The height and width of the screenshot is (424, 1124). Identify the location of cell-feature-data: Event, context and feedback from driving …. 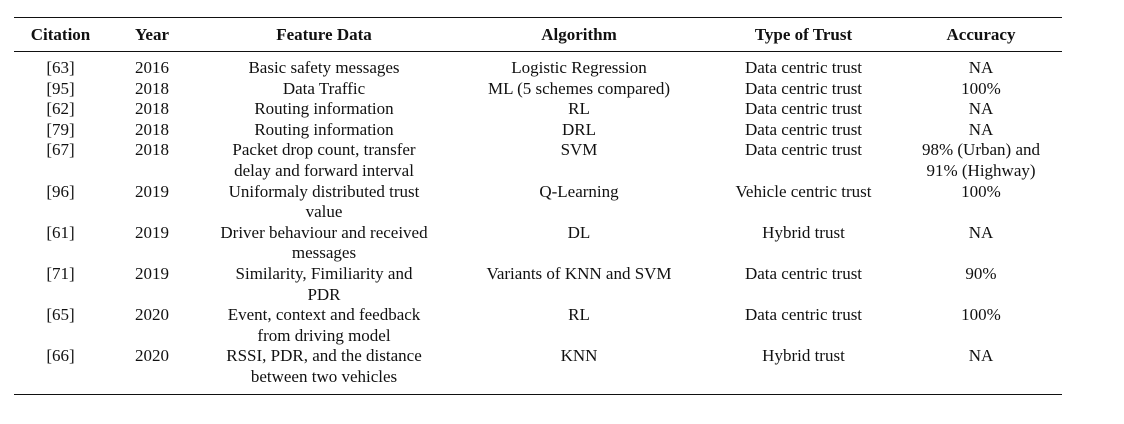
(324, 325).